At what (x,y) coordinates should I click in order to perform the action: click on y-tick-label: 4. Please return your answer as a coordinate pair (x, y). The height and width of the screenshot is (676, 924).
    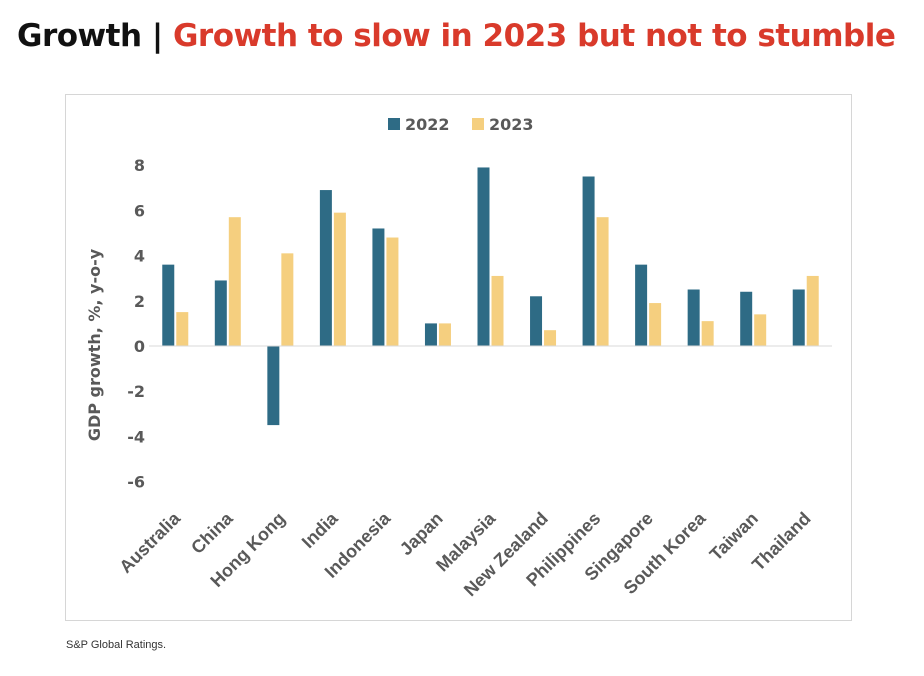
    Looking at the image, I should click on (139, 256).